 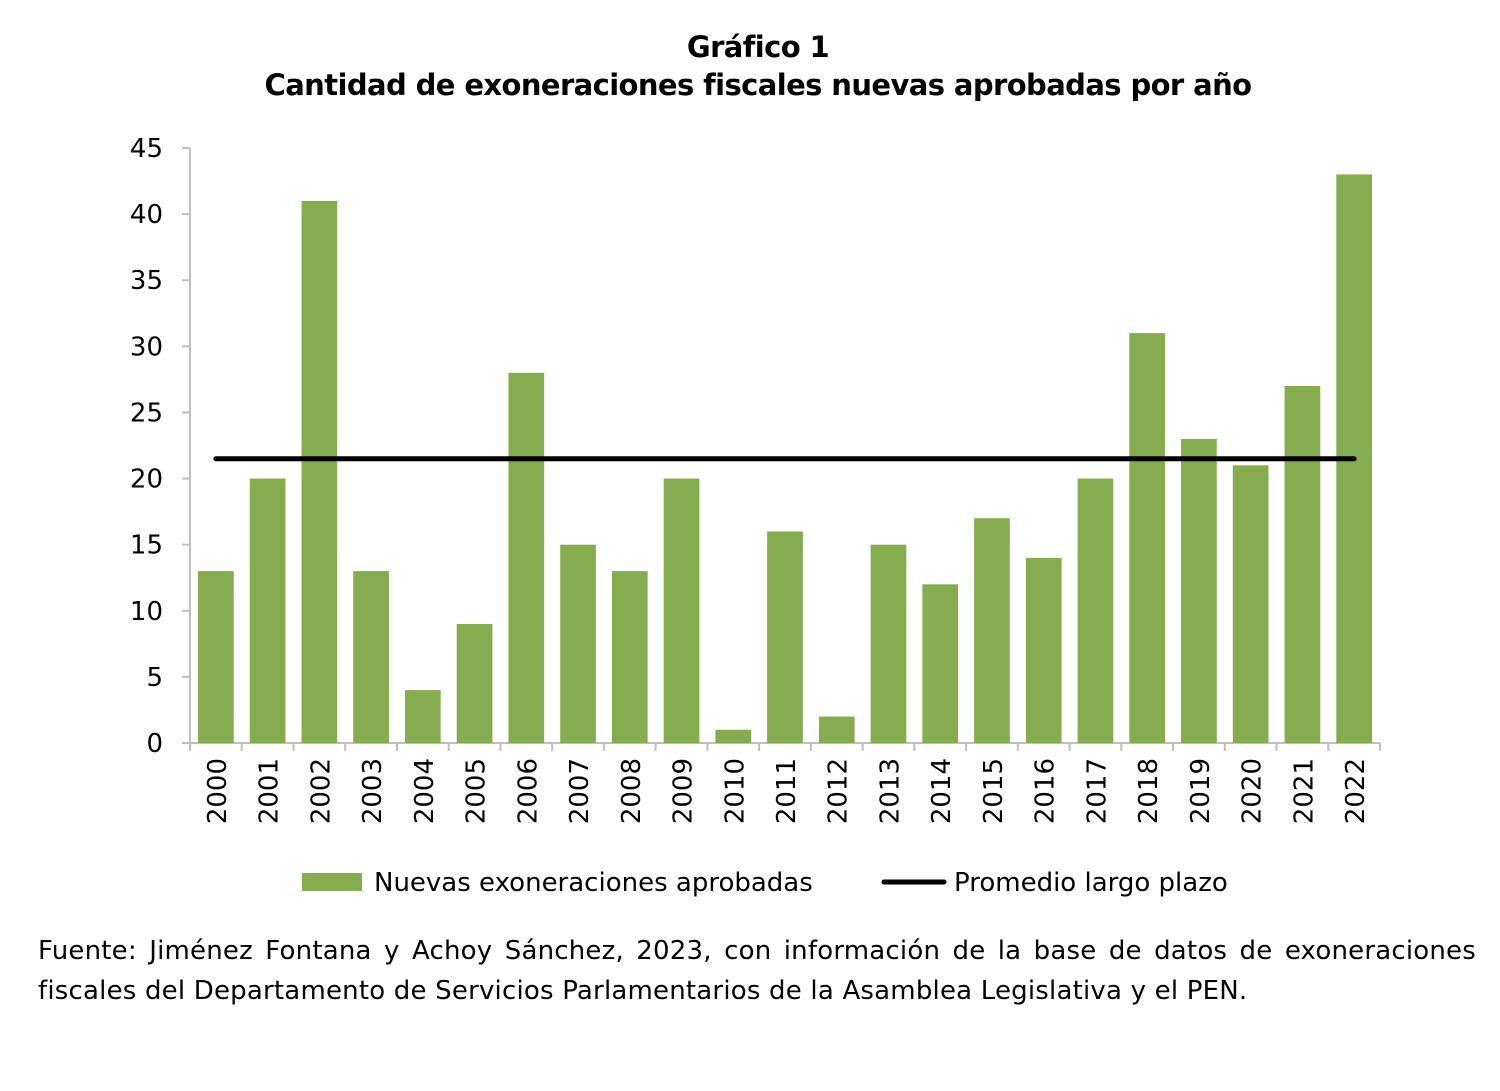 What do you see at coordinates (787, 791) in the screenshot?
I see `x-tick-label: 2011` at bounding box center [787, 791].